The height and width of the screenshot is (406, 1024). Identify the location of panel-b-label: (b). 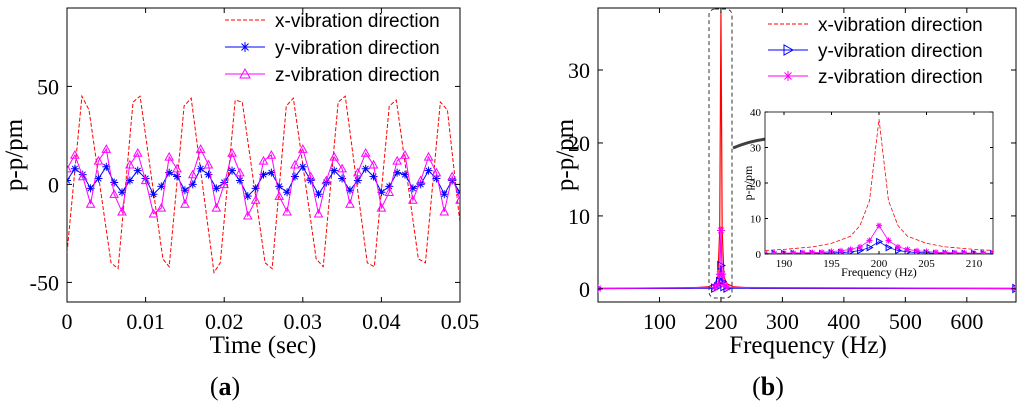
(768, 386).